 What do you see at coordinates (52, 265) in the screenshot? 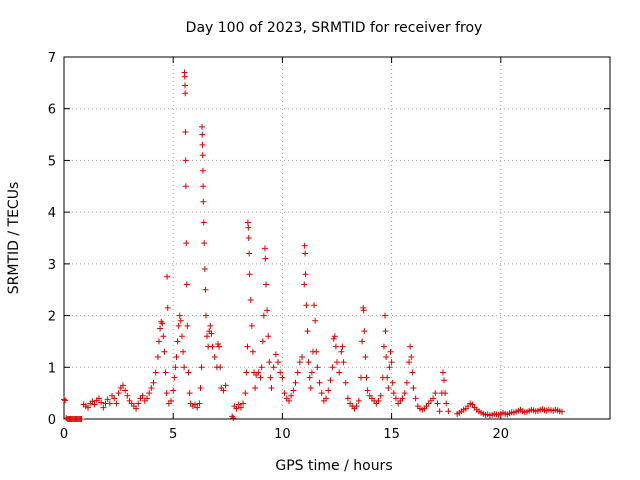
I see `y-tick-label: 3` at bounding box center [52, 265].